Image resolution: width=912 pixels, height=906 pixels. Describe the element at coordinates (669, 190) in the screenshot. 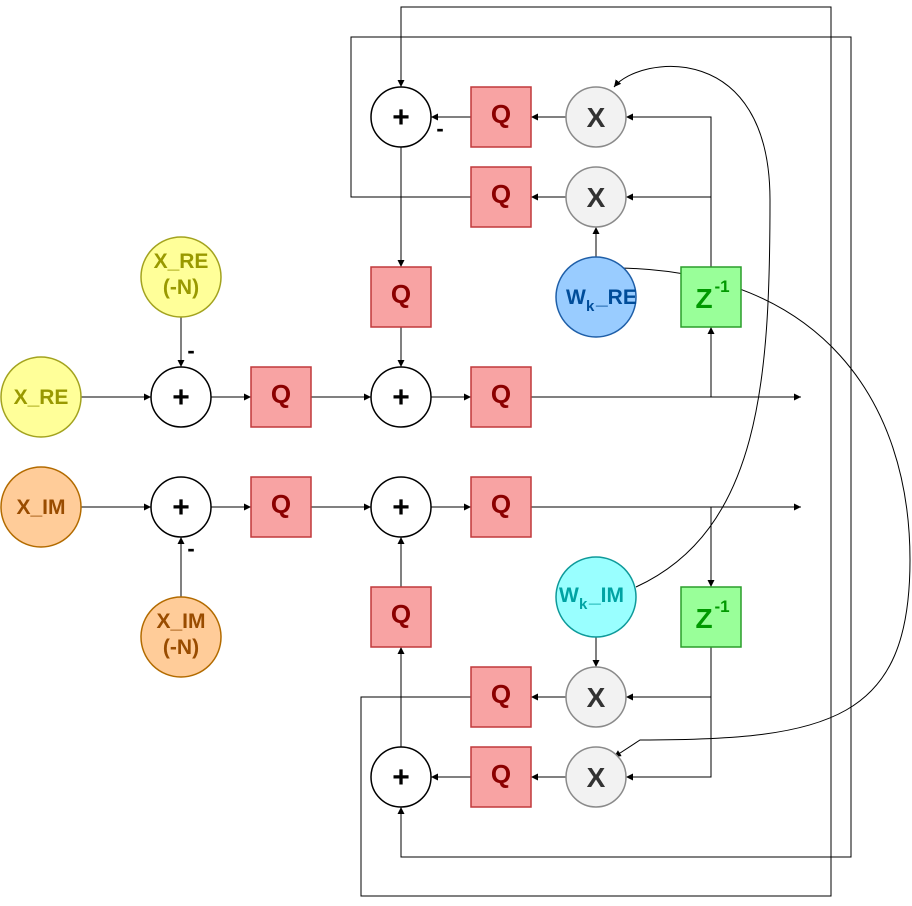

I see `wire-delay-to-mult1` at that location.